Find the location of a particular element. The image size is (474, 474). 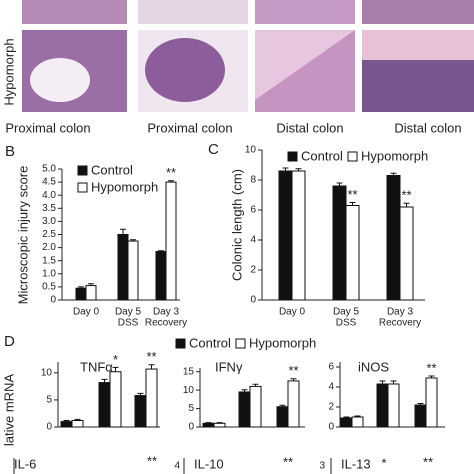

y-tick-label: 15 is located at coordinates (189, 371).